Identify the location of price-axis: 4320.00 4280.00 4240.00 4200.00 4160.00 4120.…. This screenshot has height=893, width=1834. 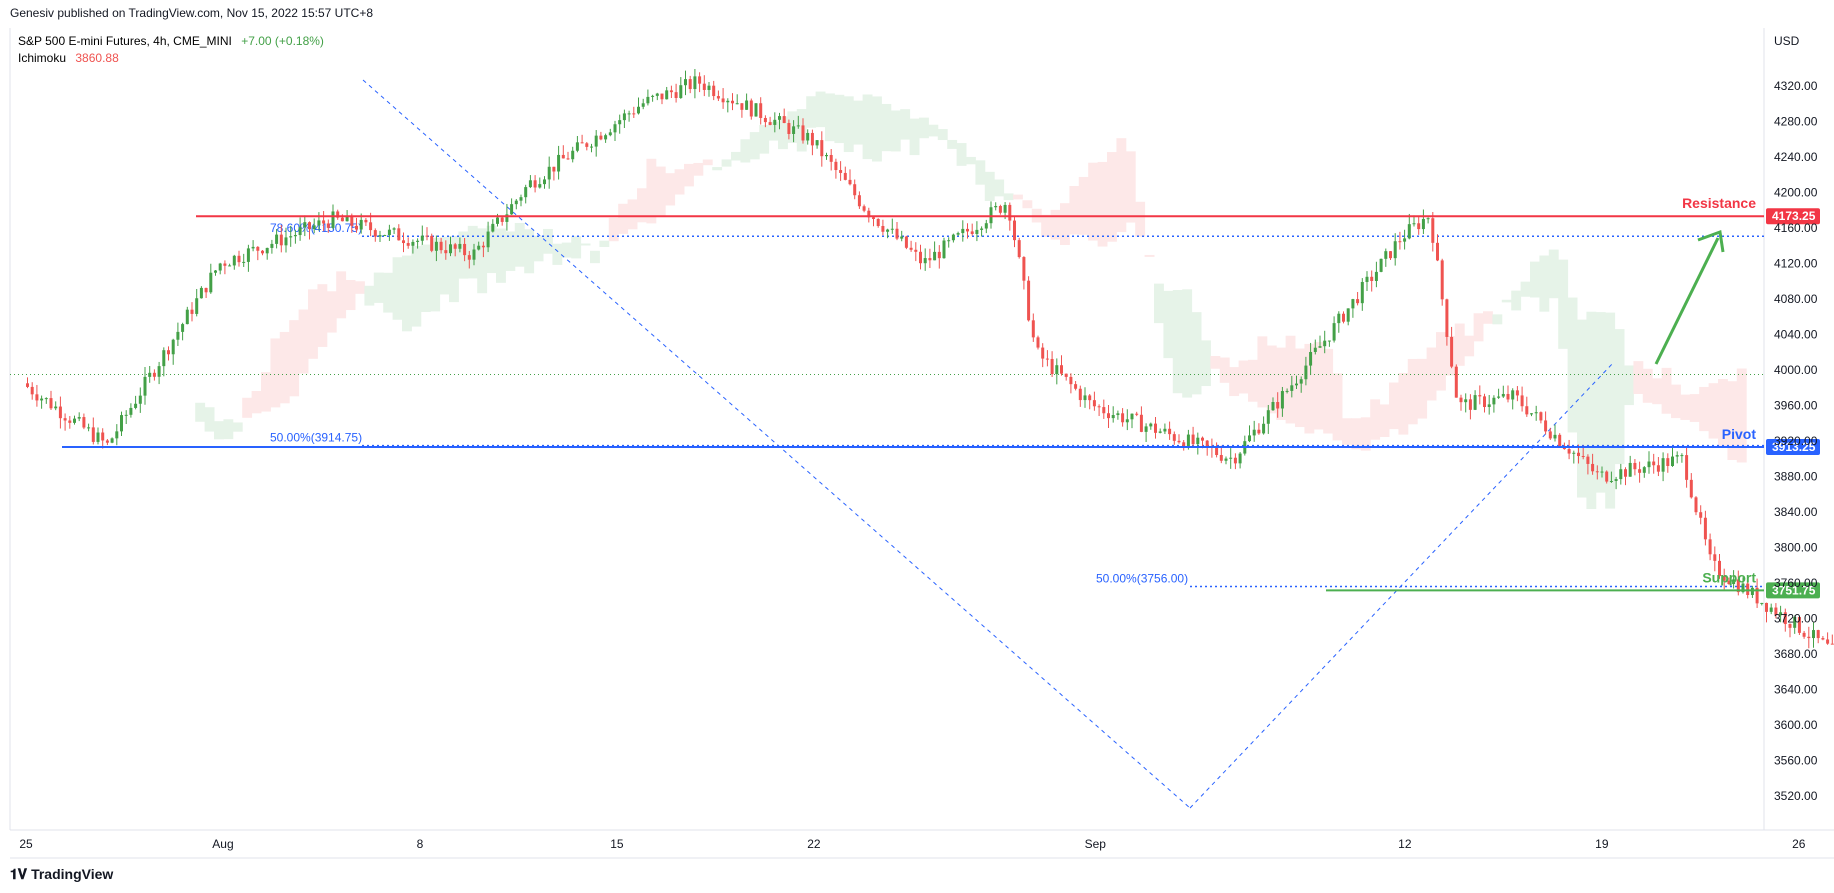
(1796, 441).